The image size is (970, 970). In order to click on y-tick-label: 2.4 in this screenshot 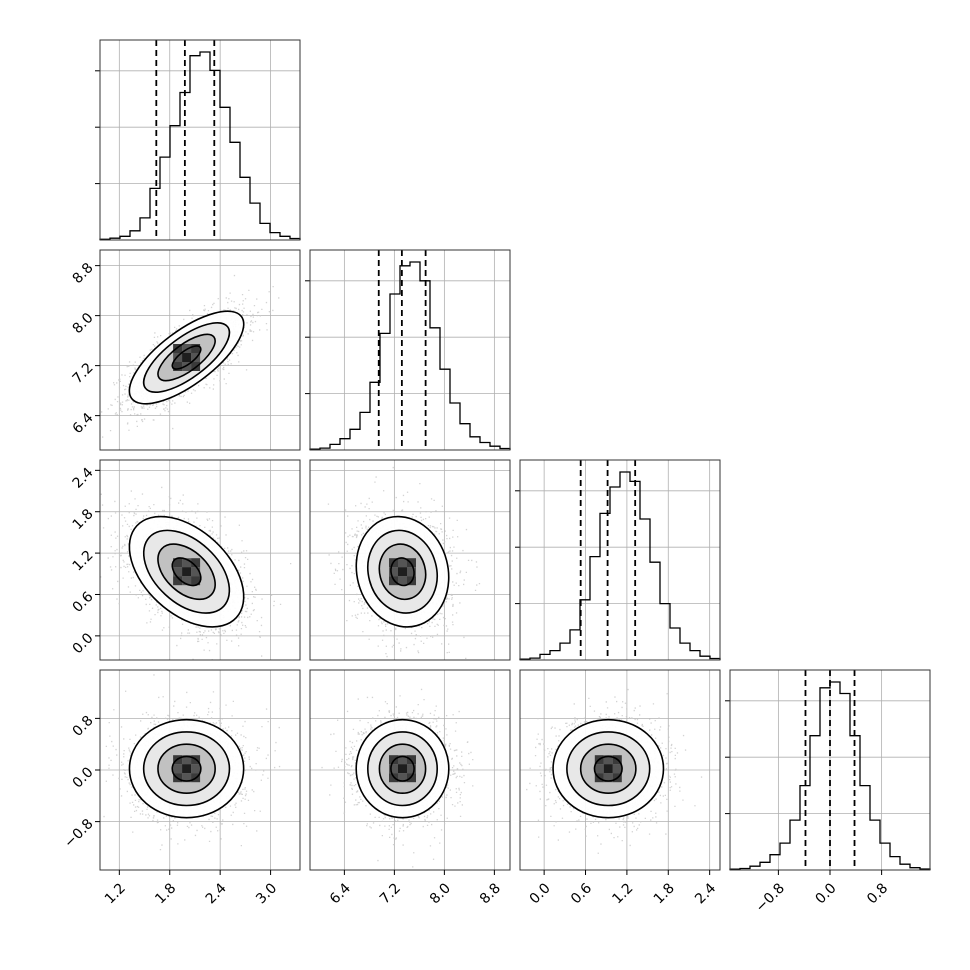, I will do `click(83, 478)`.